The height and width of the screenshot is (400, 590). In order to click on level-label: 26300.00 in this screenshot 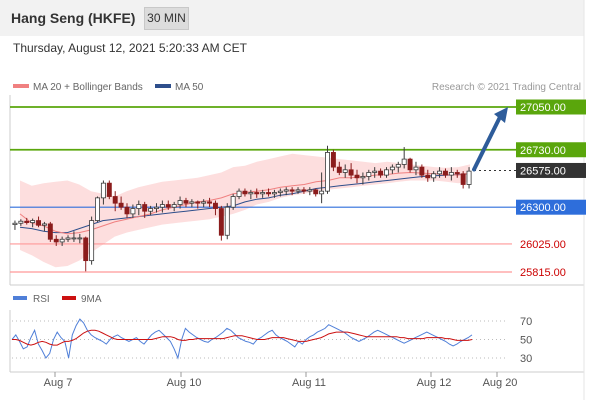, I will do `click(543, 208)`.